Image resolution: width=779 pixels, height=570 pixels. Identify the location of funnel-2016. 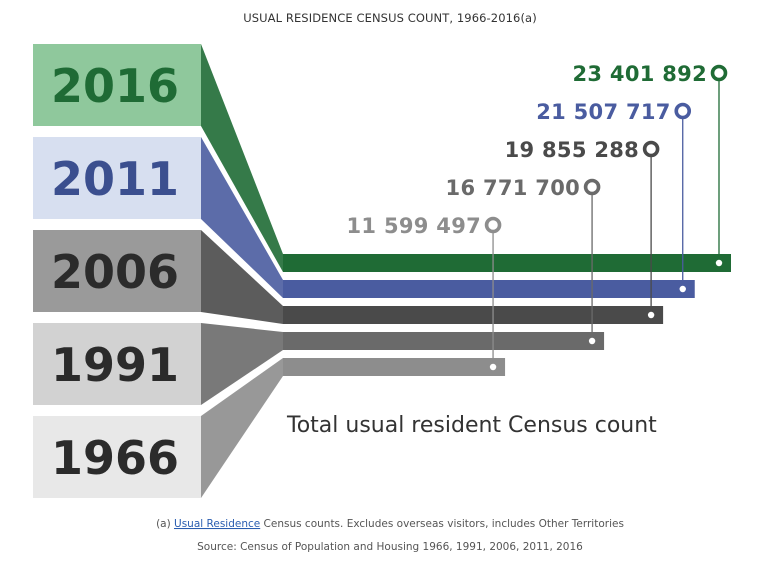
(242, 158).